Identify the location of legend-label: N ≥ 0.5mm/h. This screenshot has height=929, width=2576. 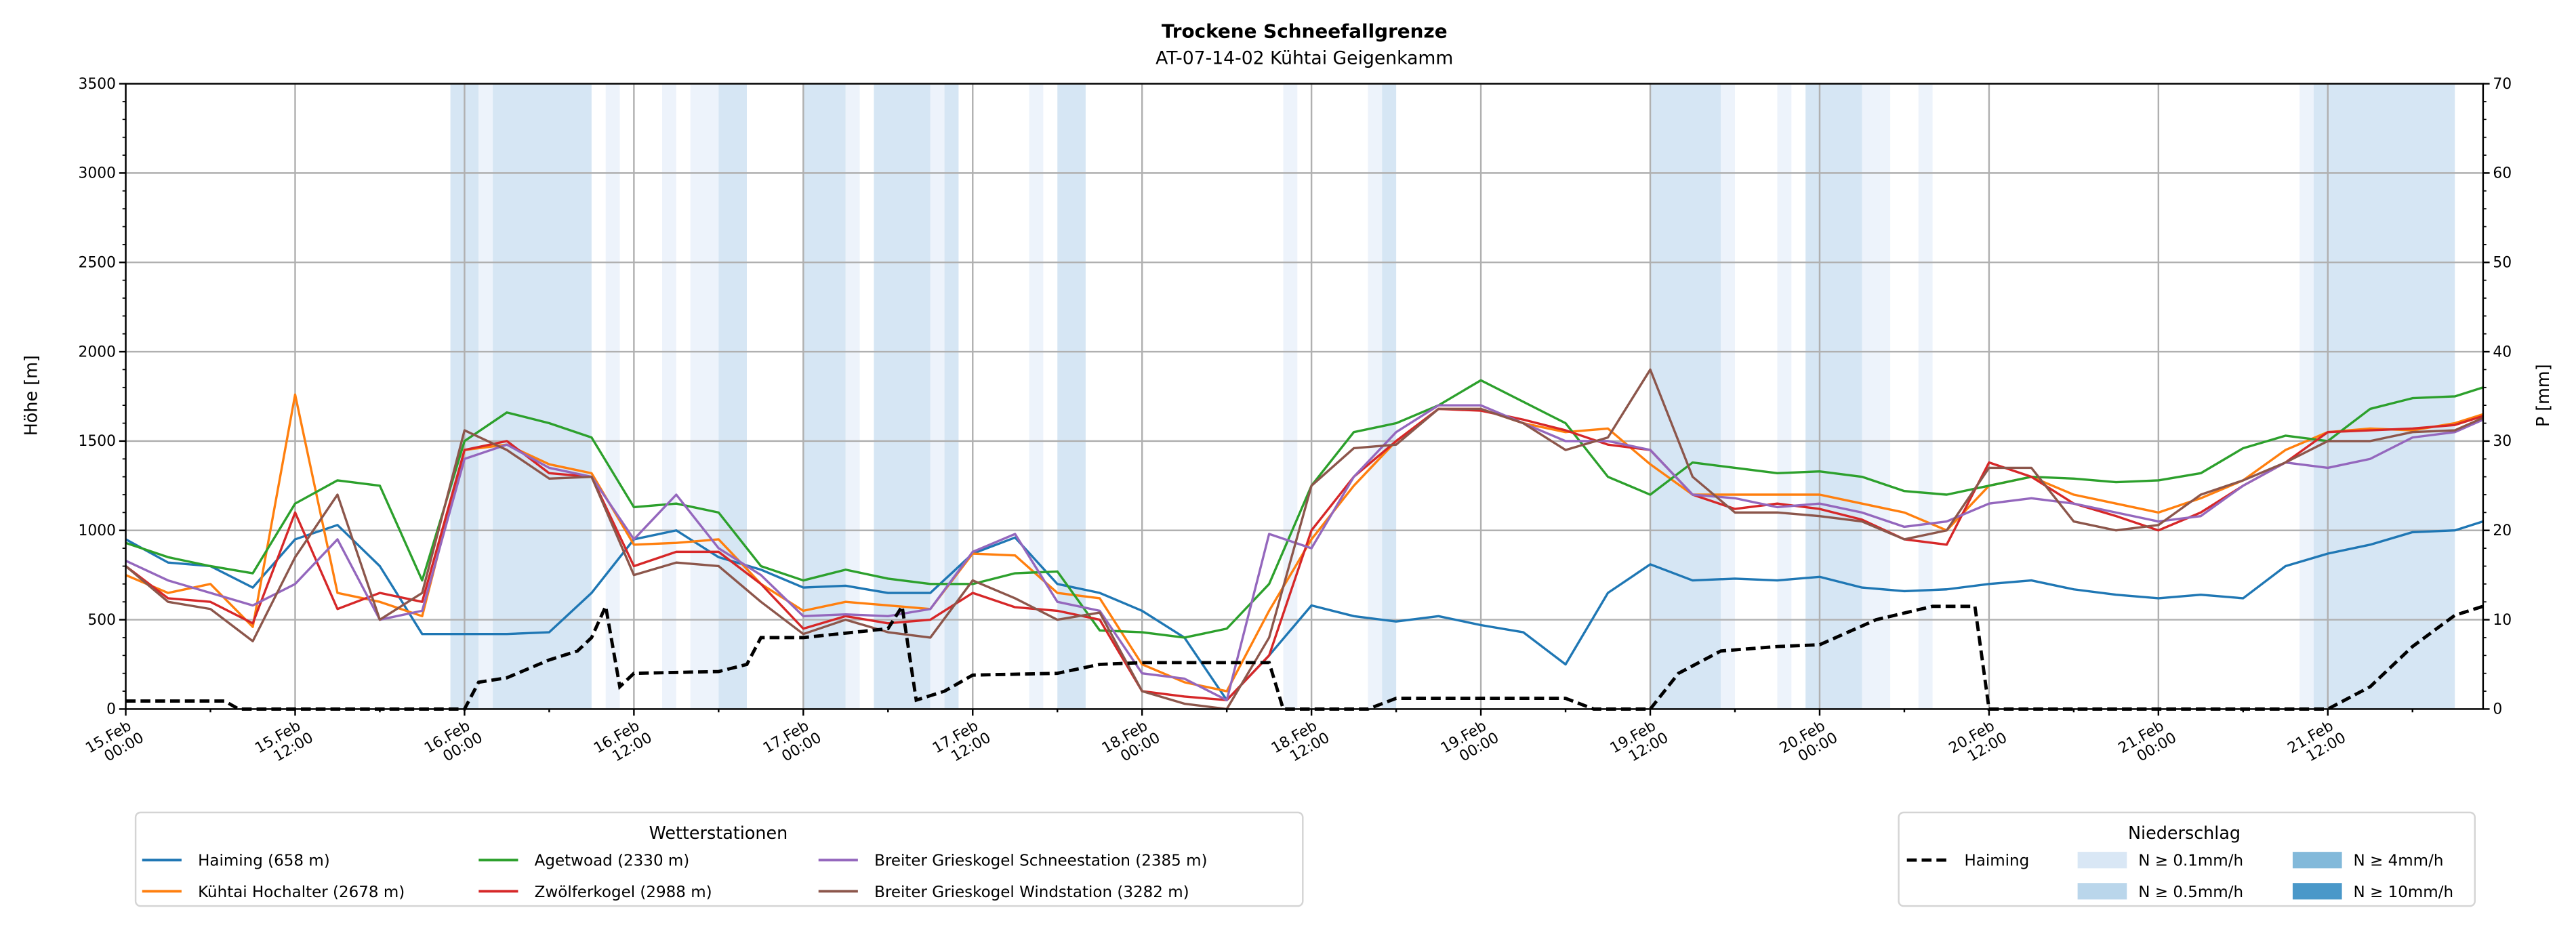
(2191, 892).